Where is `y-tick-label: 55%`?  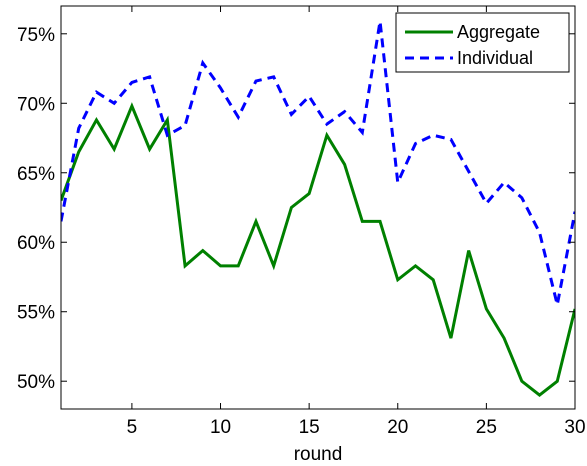 y-tick-label: 55% is located at coordinates (36, 313).